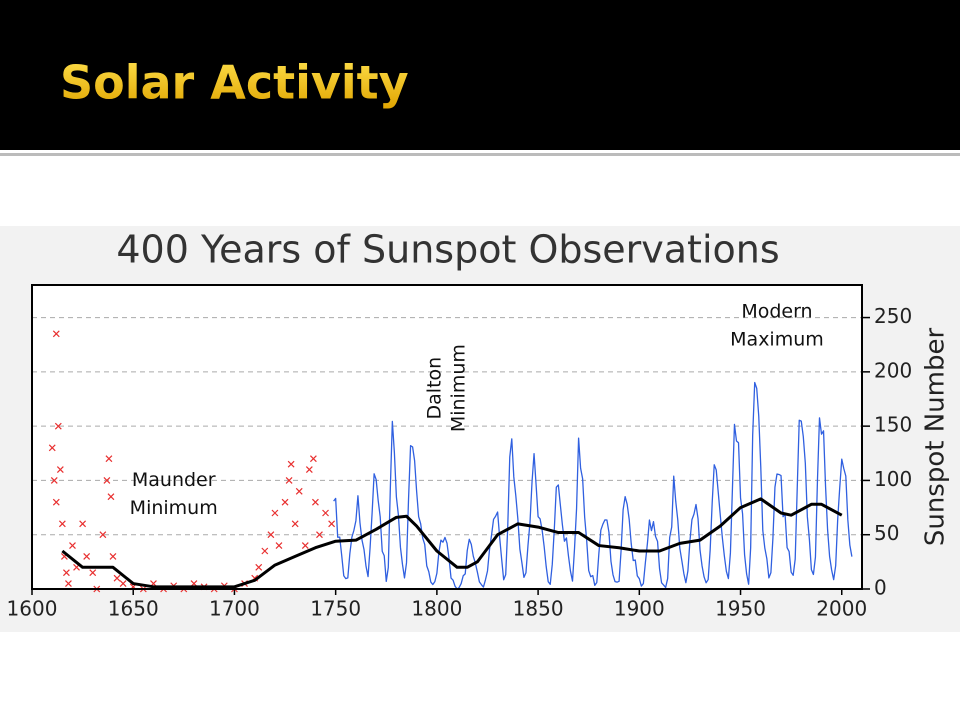 The width and height of the screenshot is (960, 720). I want to click on x-tick-label: 1700, so click(234, 609).